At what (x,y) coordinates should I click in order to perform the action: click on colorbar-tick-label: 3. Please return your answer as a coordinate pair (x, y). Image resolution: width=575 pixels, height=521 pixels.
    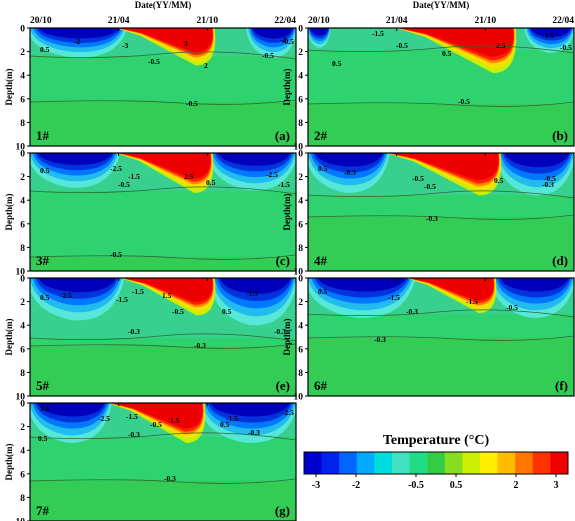
    Looking at the image, I should click on (556, 485).